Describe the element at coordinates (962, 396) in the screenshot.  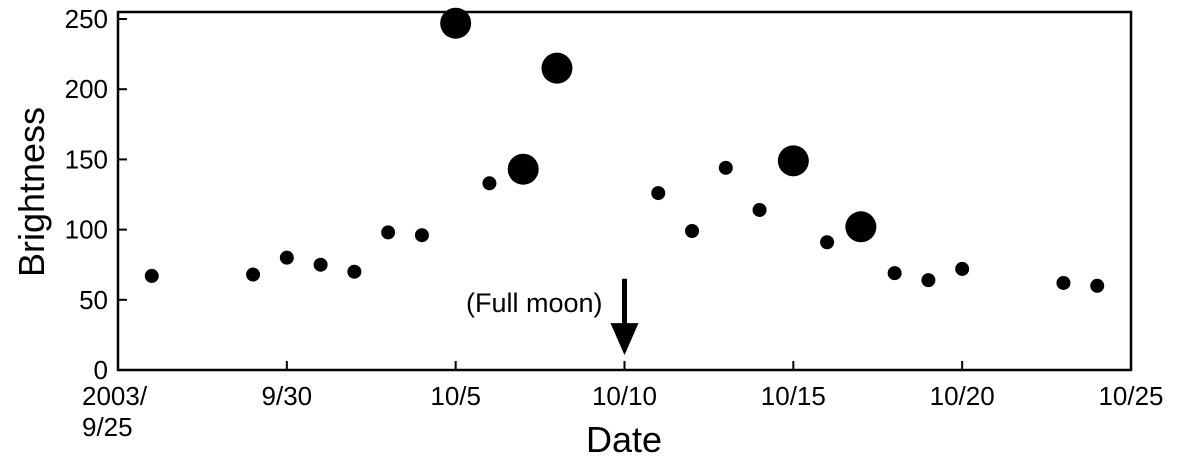
I see `x-tick-label: 10/20` at that location.